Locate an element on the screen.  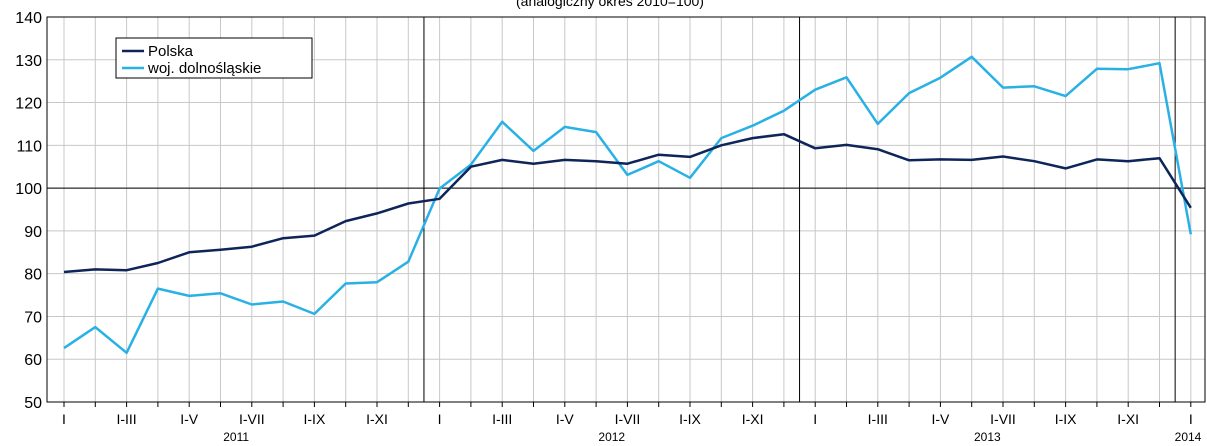
chart-subtitle: (analogiczny okres 2010=100) is located at coordinates (610, 4).